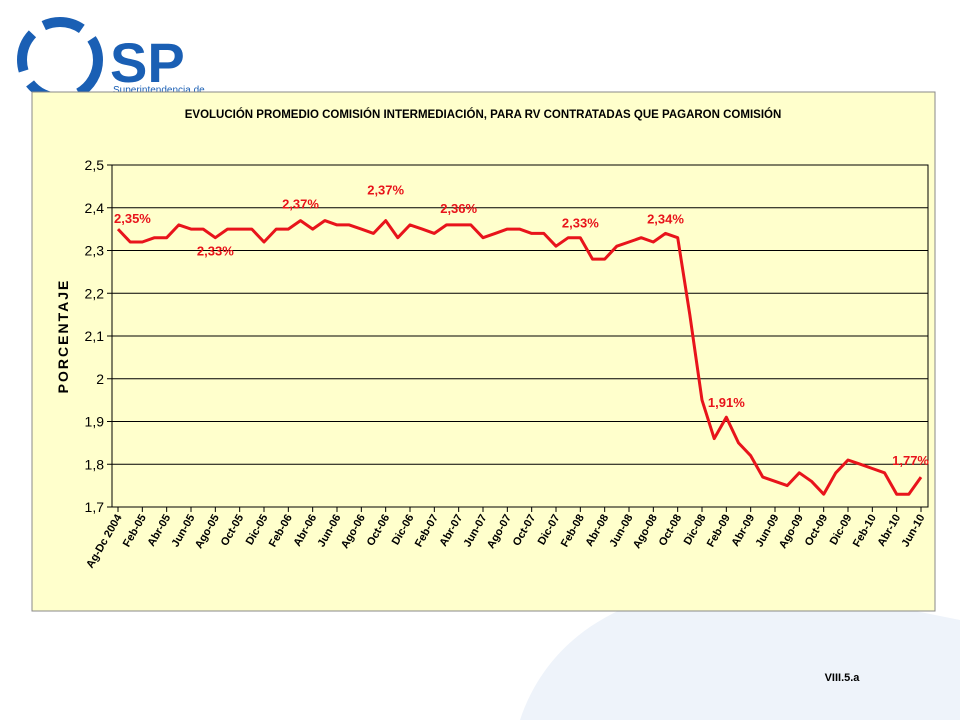 This screenshot has height=720, width=960. What do you see at coordinates (95, 422) in the screenshot?
I see `y-tick-label: 1,9` at bounding box center [95, 422].